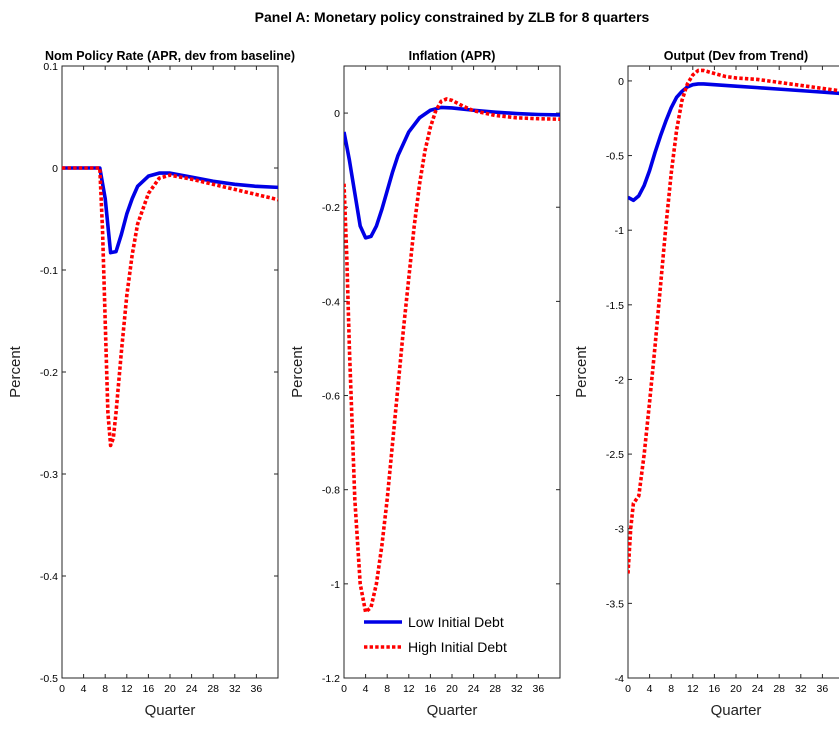  What do you see at coordinates (615, 306) in the screenshot?
I see `y-tick-label: -1.5` at bounding box center [615, 306].